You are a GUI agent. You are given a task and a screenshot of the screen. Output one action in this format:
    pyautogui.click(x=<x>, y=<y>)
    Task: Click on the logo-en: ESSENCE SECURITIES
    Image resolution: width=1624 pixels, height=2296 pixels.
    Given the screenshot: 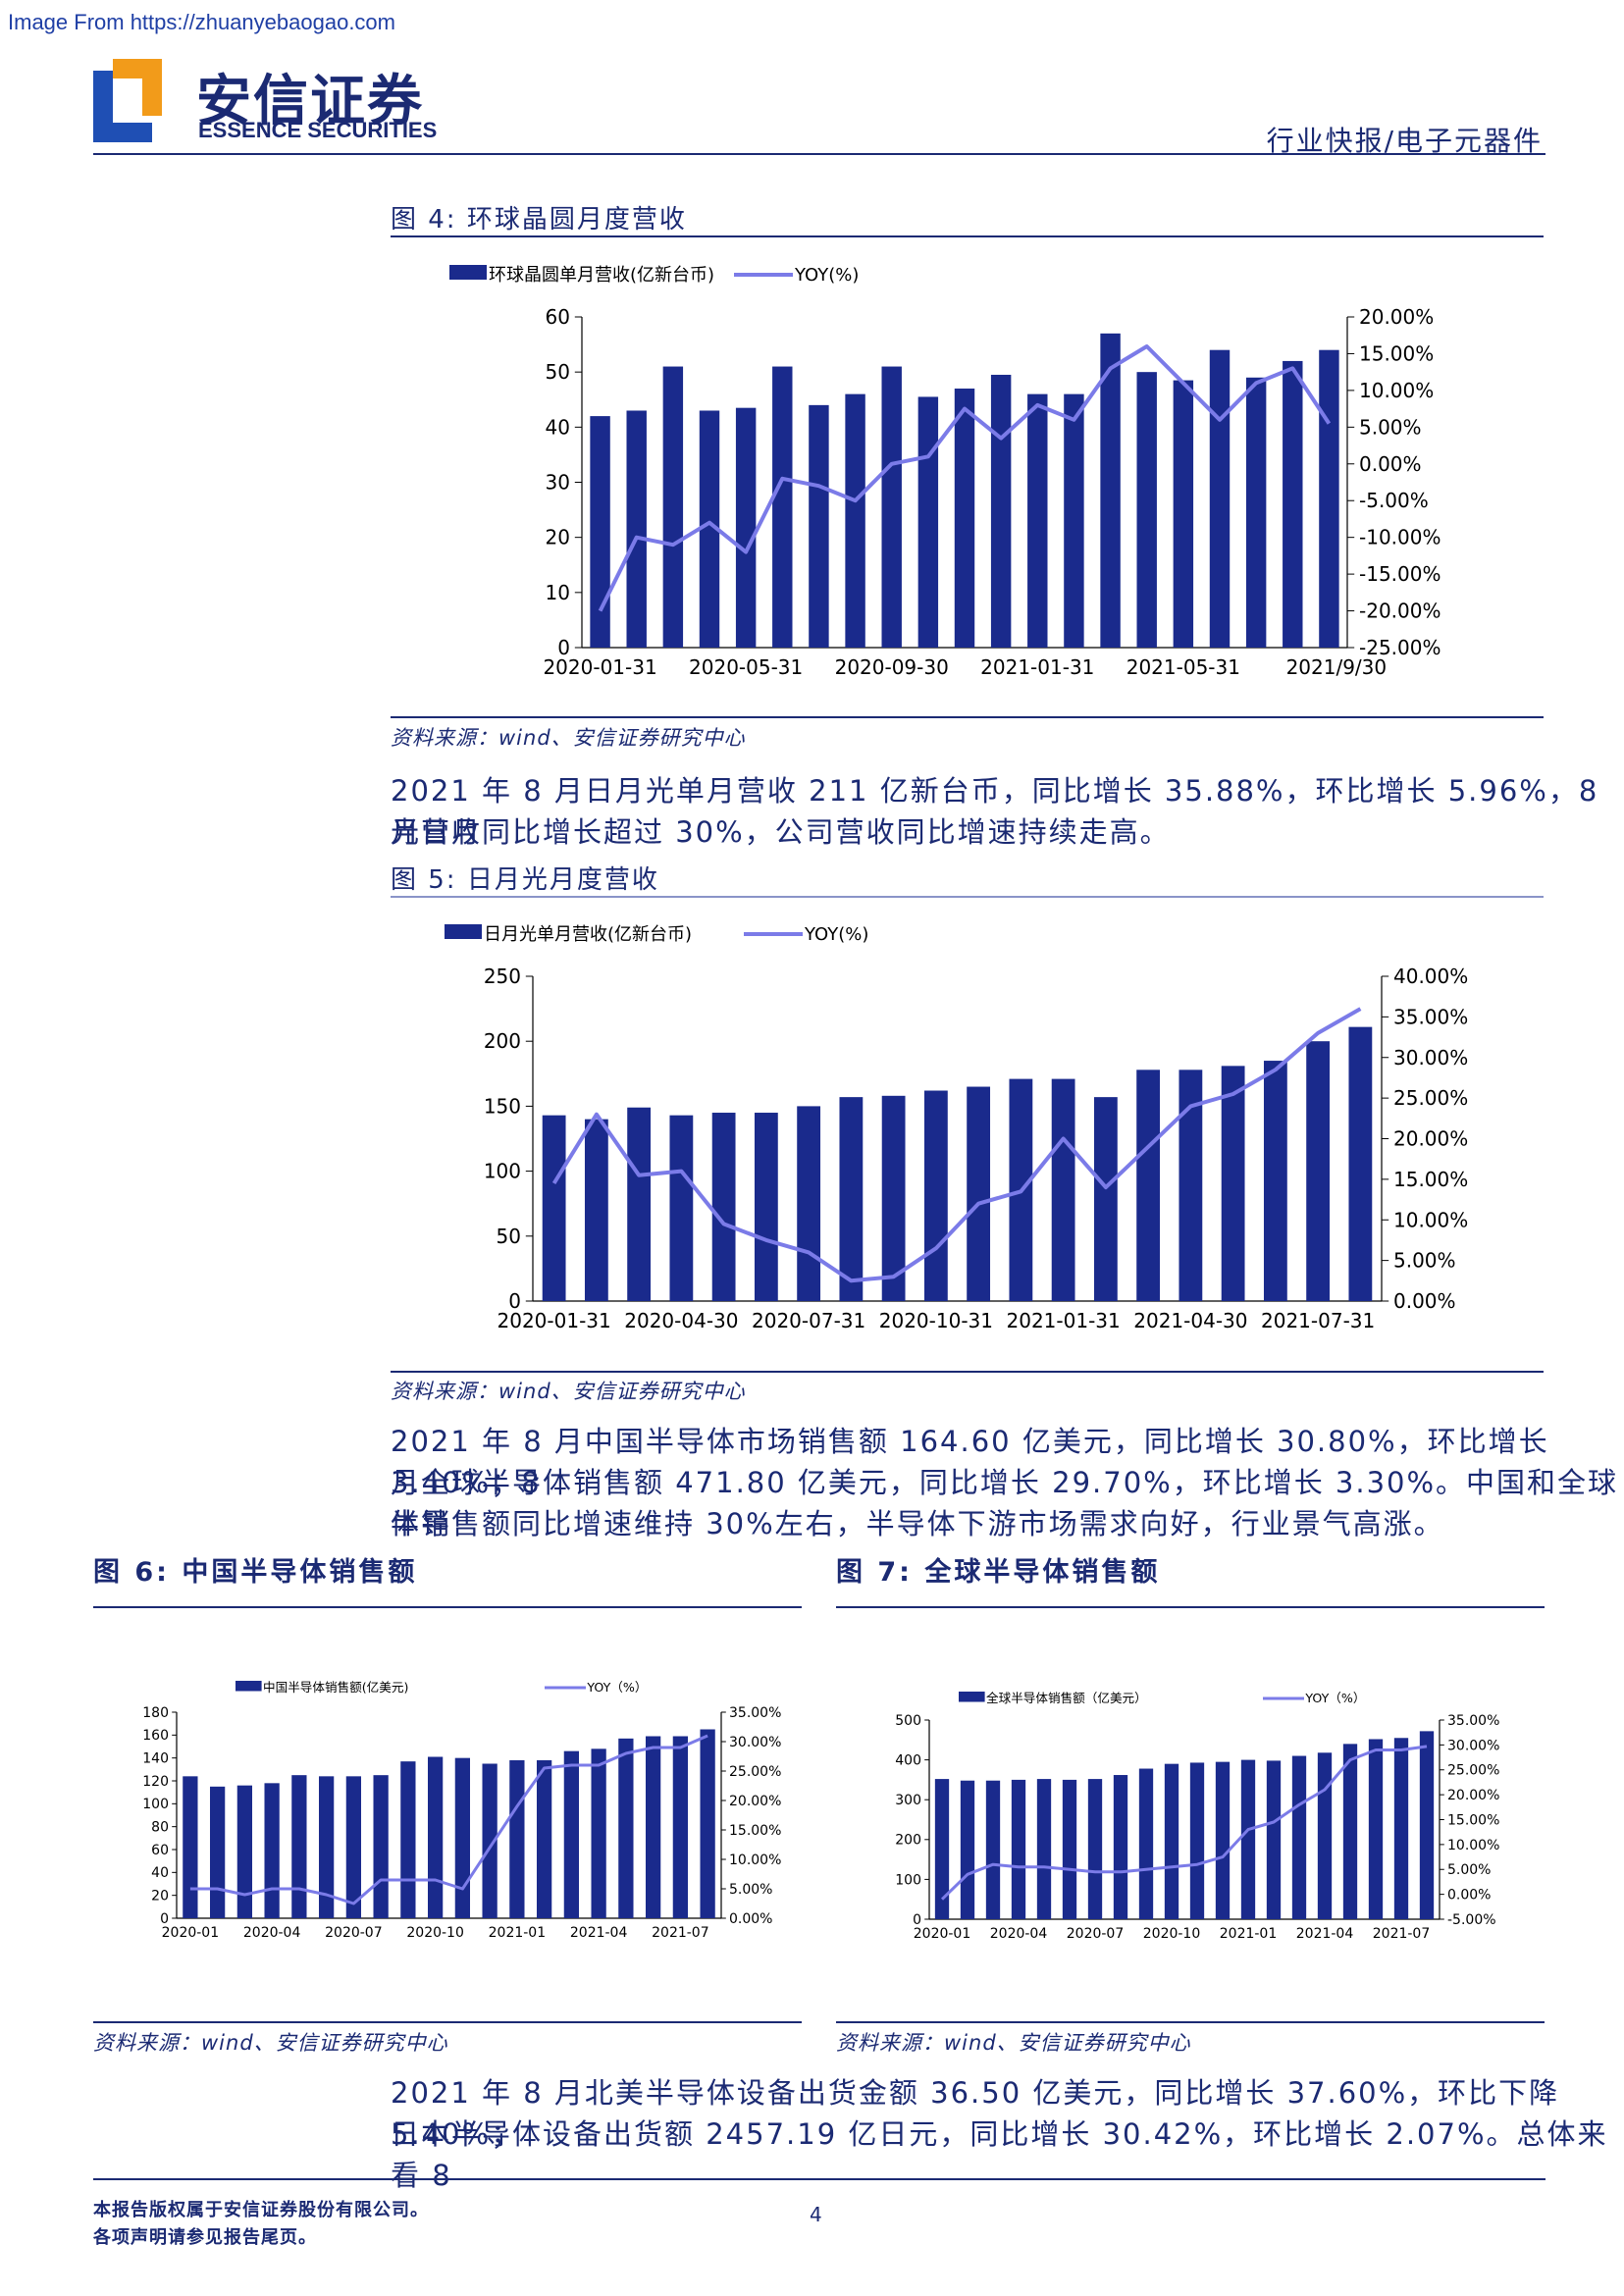 What is the action you would take?
    pyautogui.click(x=318, y=130)
    